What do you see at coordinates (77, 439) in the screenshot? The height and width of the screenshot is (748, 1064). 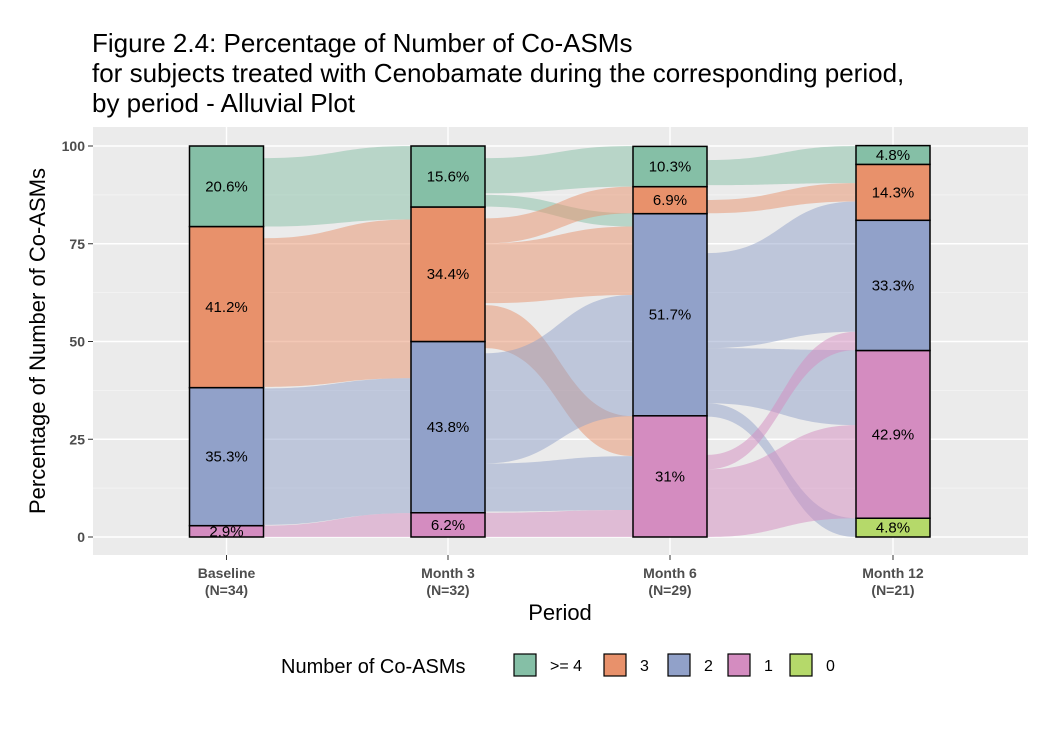 I see `y-tick-label: 25` at bounding box center [77, 439].